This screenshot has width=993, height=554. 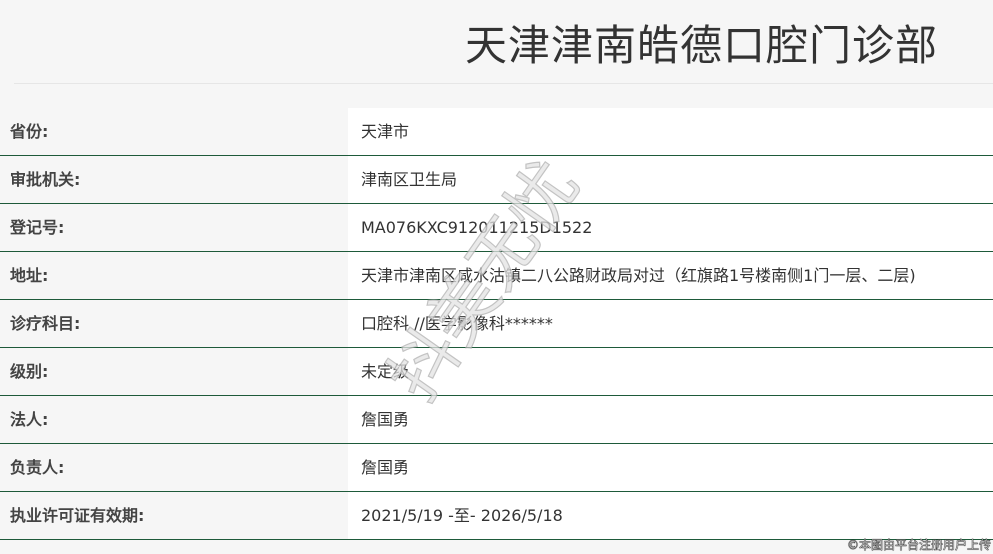 I want to click on row-label: 审批机关:, so click(x=174, y=179).